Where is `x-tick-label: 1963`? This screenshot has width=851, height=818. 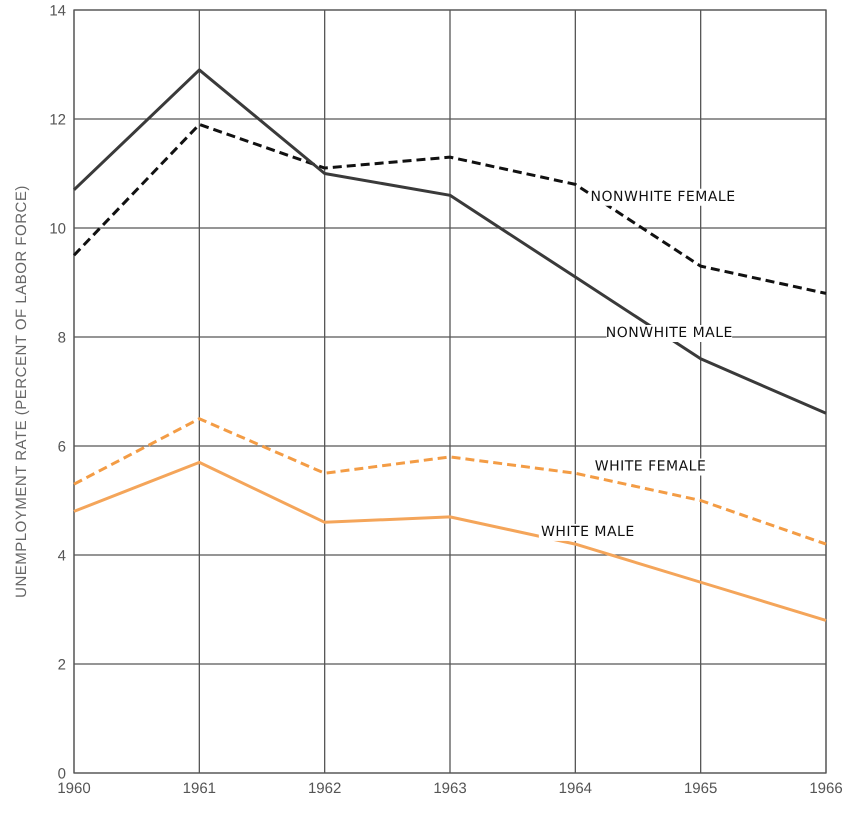 x-tick-label: 1963 is located at coordinates (450, 788).